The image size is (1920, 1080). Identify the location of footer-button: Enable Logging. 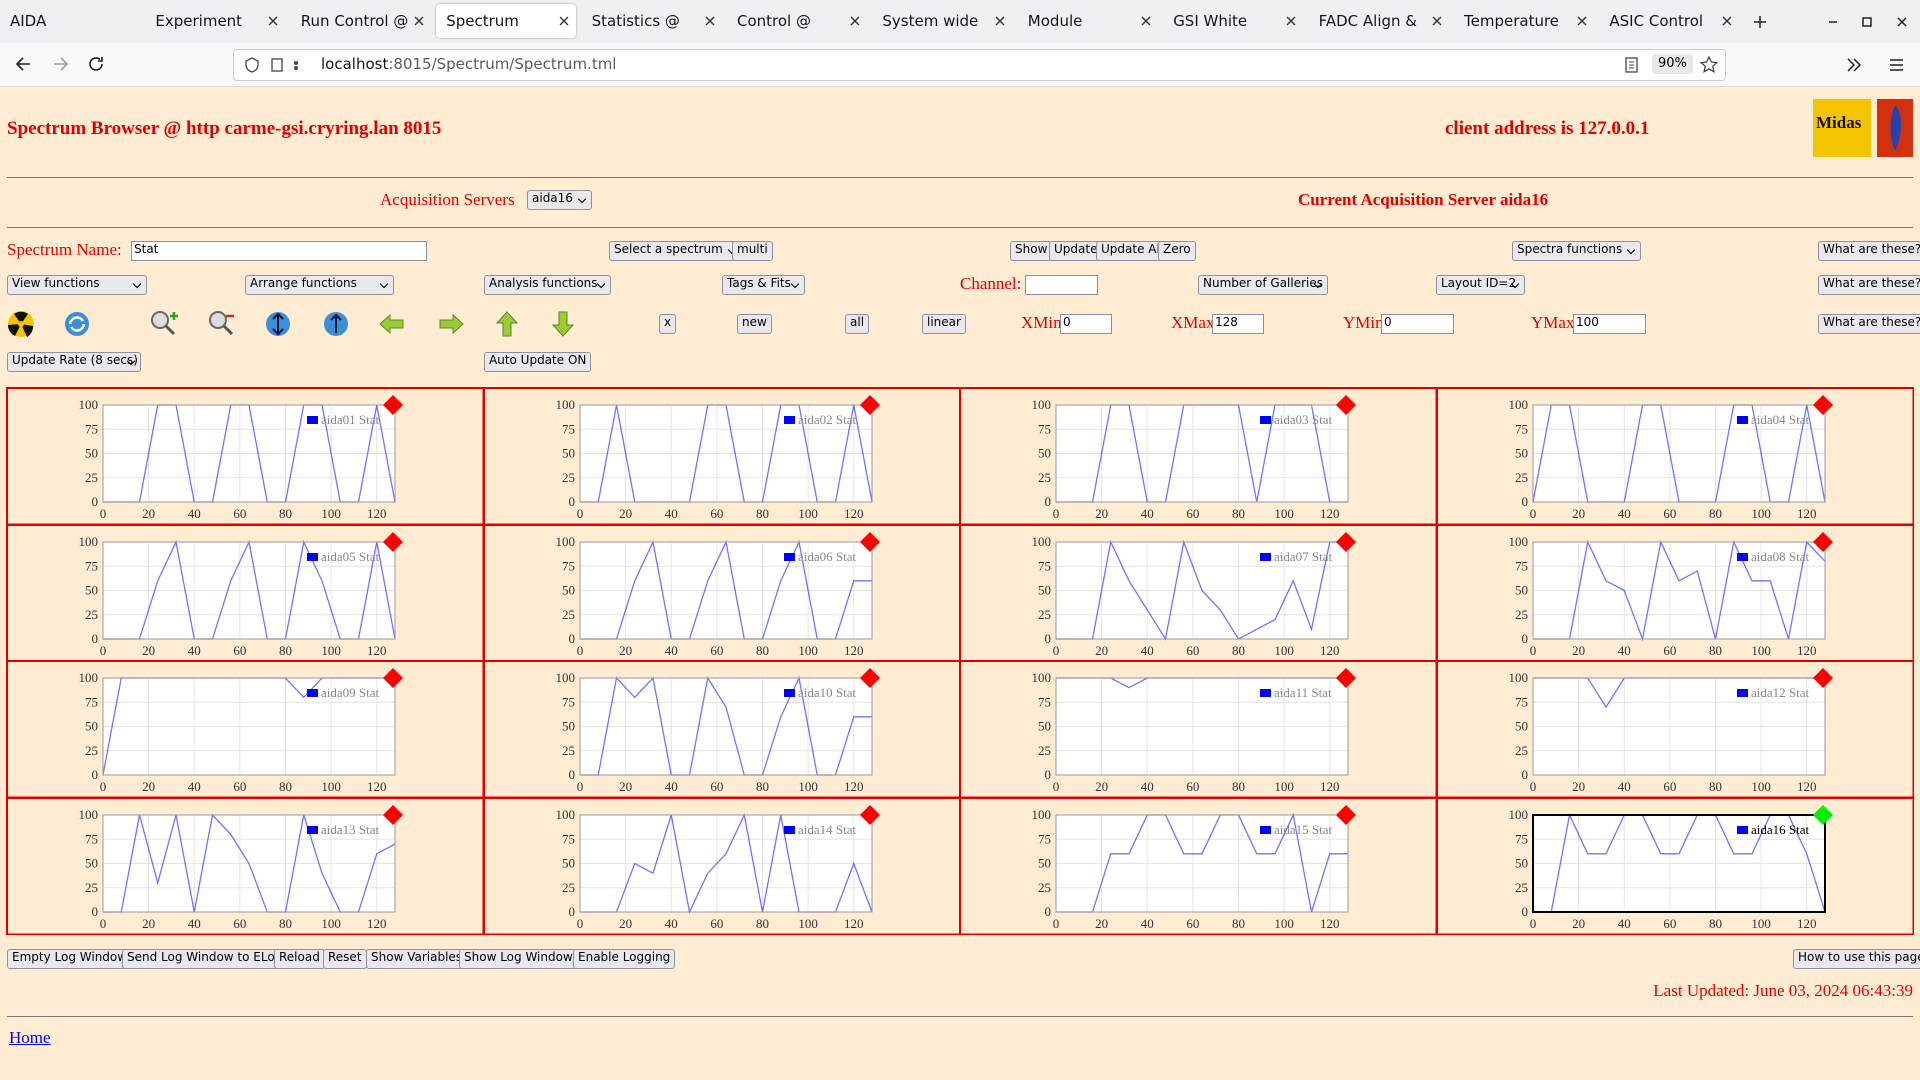
(624, 959).